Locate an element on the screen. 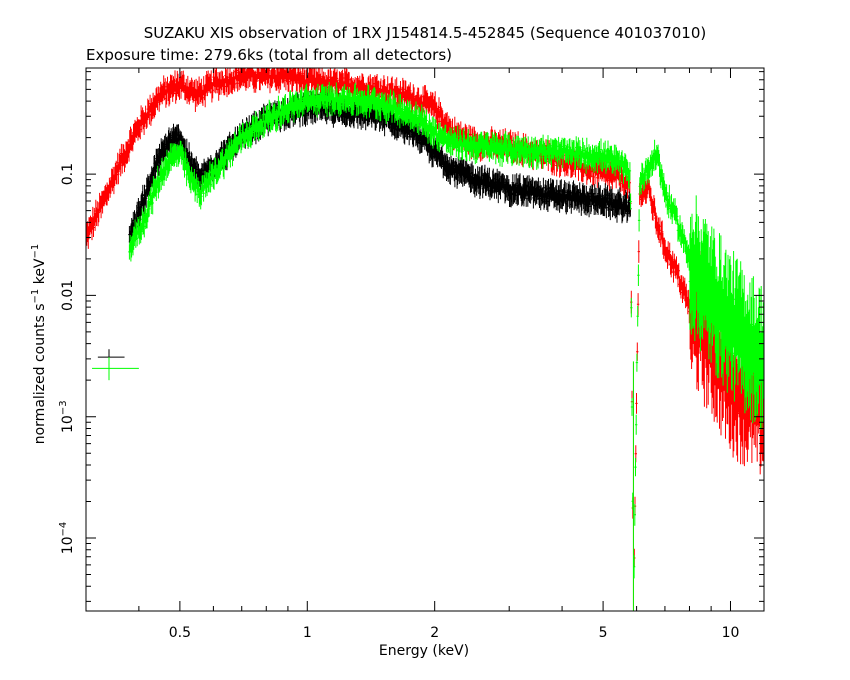  y-tick-label-2: 10−3 is located at coordinates (67, 416).